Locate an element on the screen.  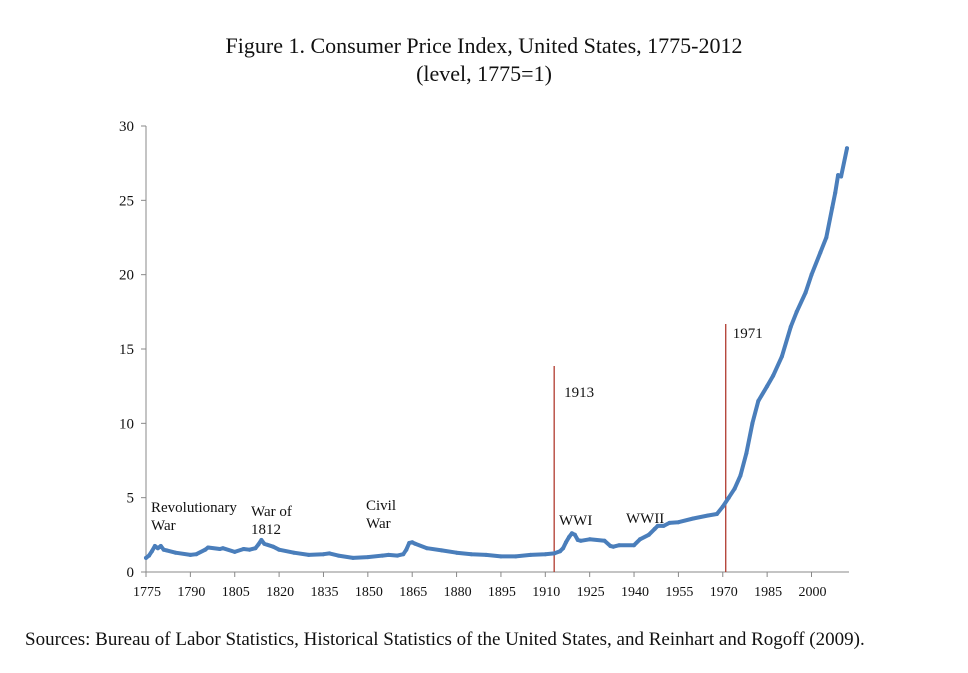
x-tick-label: 1955 is located at coordinates (679, 592).